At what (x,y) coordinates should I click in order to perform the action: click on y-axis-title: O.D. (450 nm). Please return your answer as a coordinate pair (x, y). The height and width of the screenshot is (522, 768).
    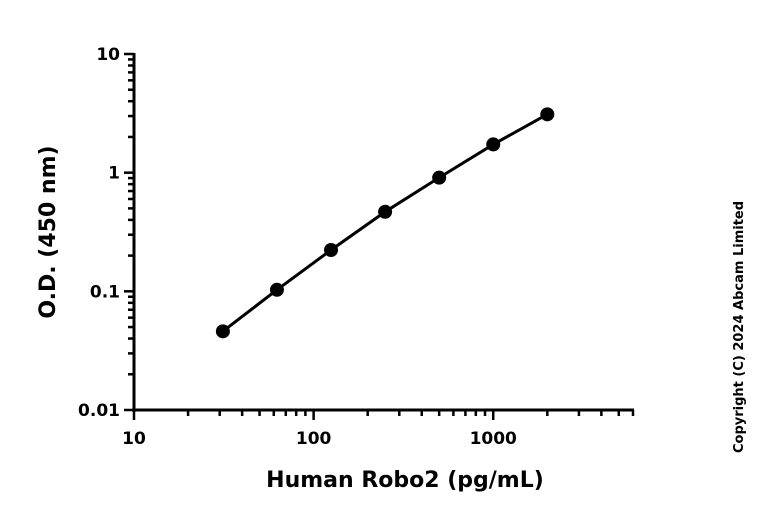
    Looking at the image, I should click on (48, 231).